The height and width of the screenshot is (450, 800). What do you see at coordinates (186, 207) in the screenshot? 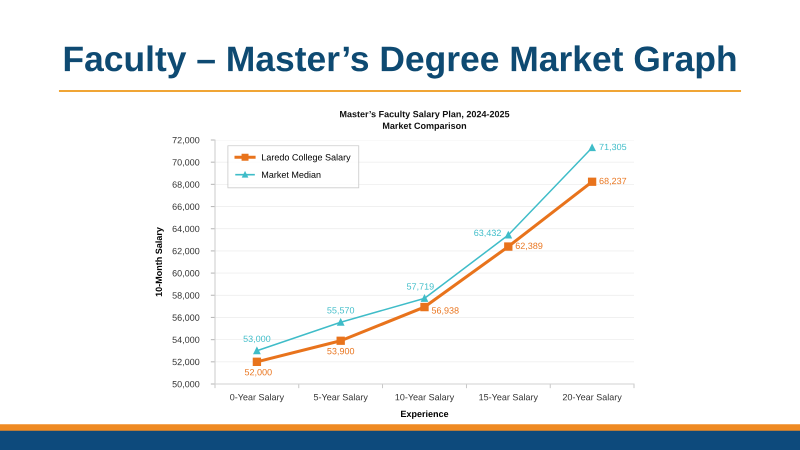
I see `y-tick-label: 66,000` at bounding box center [186, 207].